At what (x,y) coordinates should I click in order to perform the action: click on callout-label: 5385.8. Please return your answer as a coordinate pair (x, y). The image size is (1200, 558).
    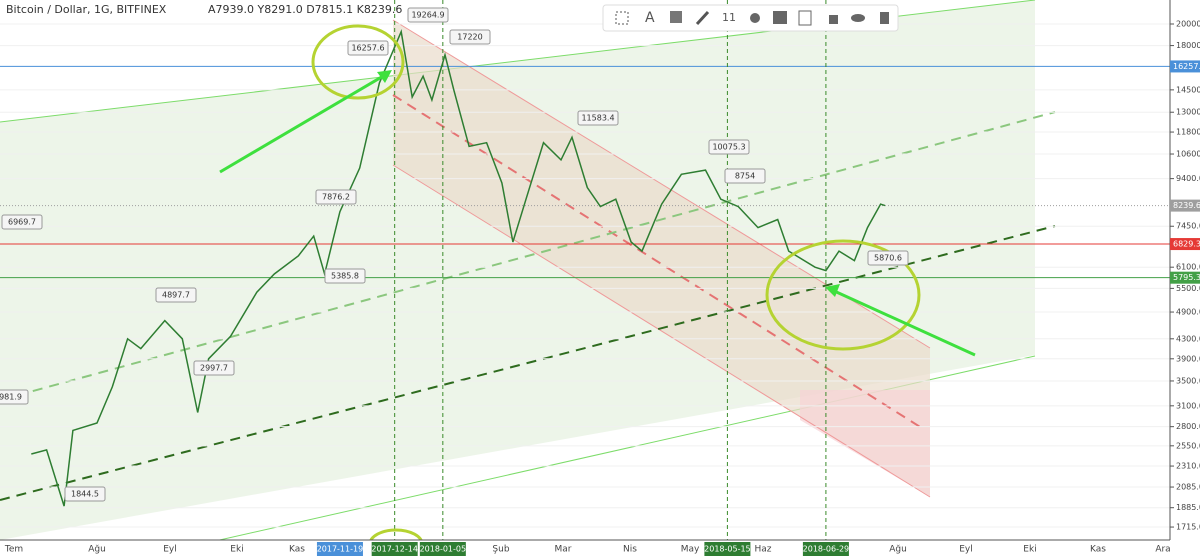
    Looking at the image, I should click on (345, 276).